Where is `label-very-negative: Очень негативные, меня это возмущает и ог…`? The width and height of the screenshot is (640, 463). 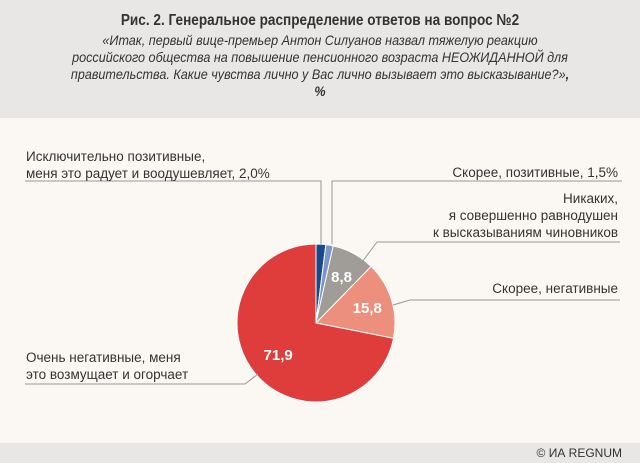
label-very-negative: Очень негативные, меня это возмущает и ог… is located at coordinates (107, 366).